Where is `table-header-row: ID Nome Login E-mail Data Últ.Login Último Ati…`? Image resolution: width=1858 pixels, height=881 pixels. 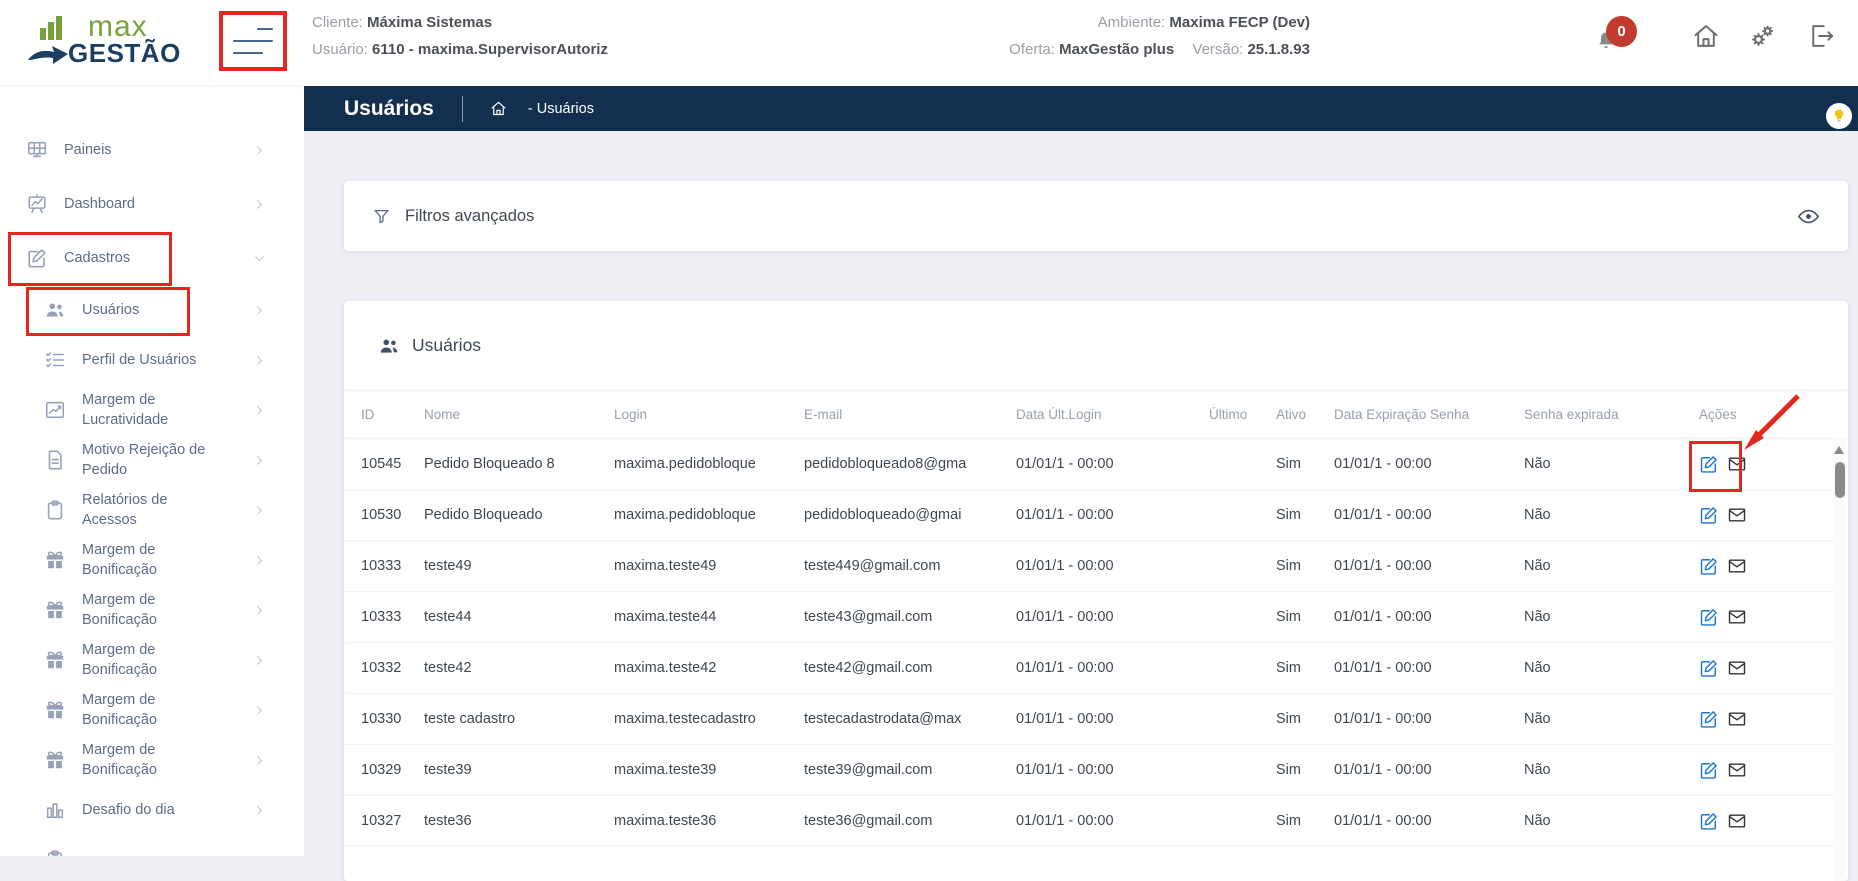
table-header-row: ID Nome Login E-mail Data Últ.Login Último Ati… is located at coordinates (1096, 414).